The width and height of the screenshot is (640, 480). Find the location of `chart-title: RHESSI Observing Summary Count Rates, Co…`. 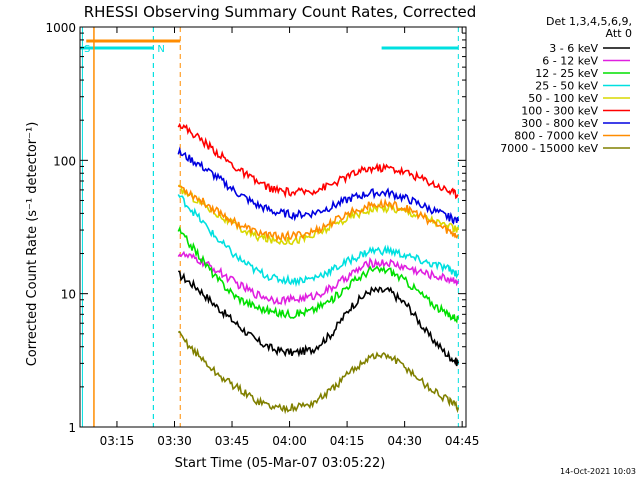

chart-title: RHESSI Observing Summary Count Rates, Co… is located at coordinates (280, 12).